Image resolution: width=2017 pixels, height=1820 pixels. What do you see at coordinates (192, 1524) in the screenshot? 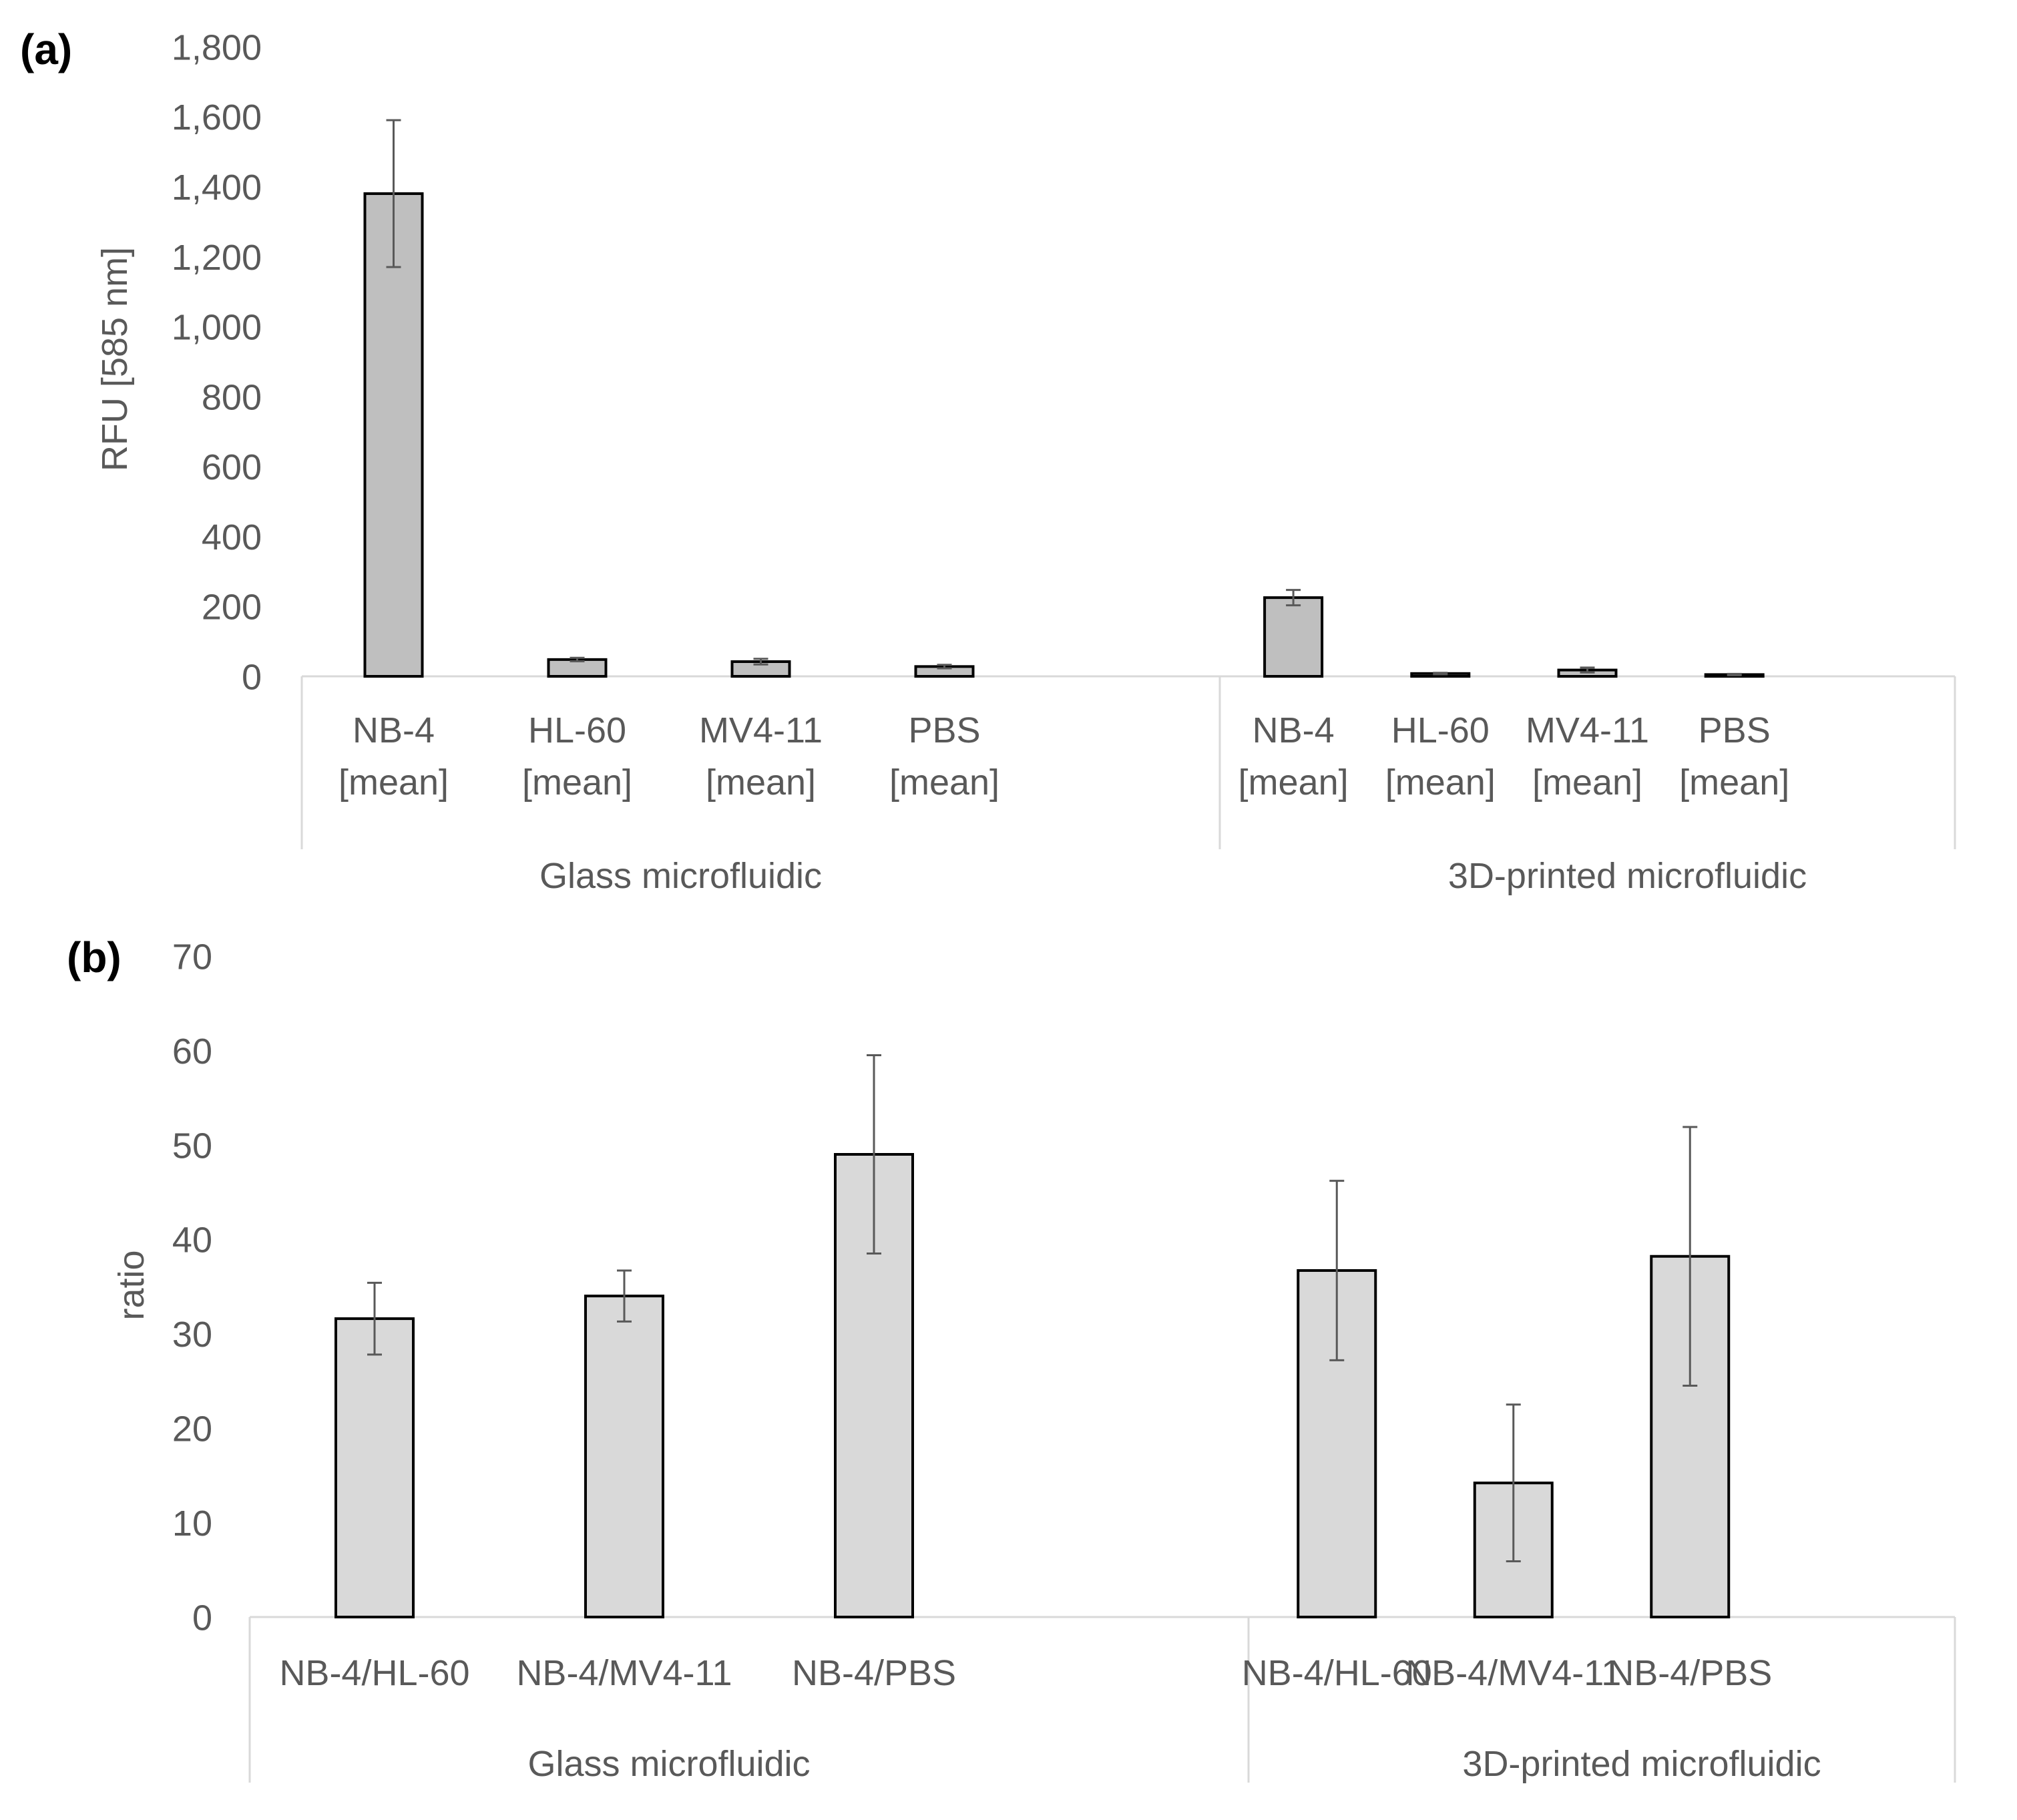
I see `panel-b-y-tick-label: 10` at bounding box center [192, 1524].